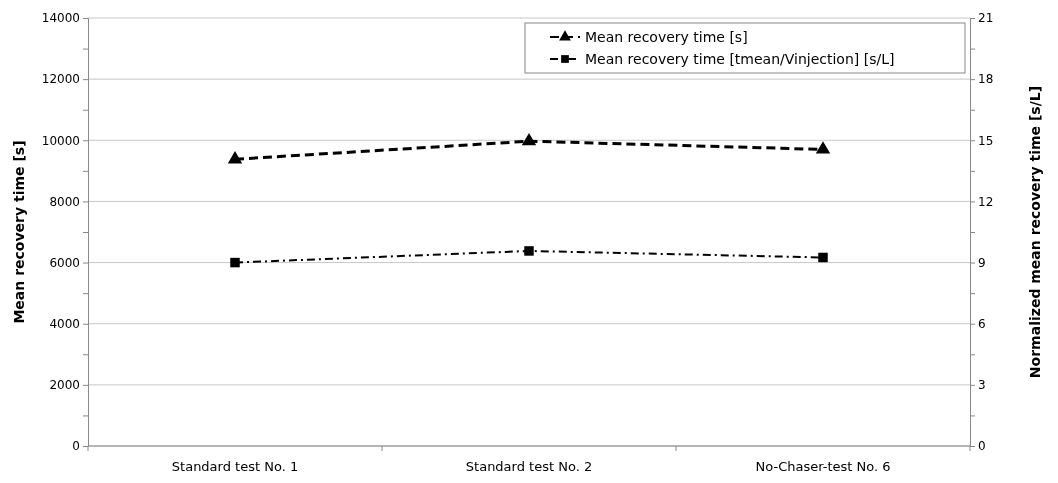 Image resolution: width=1058 pixels, height=483 pixels. I want to click on y2-tick-label: 6, so click(982, 324).